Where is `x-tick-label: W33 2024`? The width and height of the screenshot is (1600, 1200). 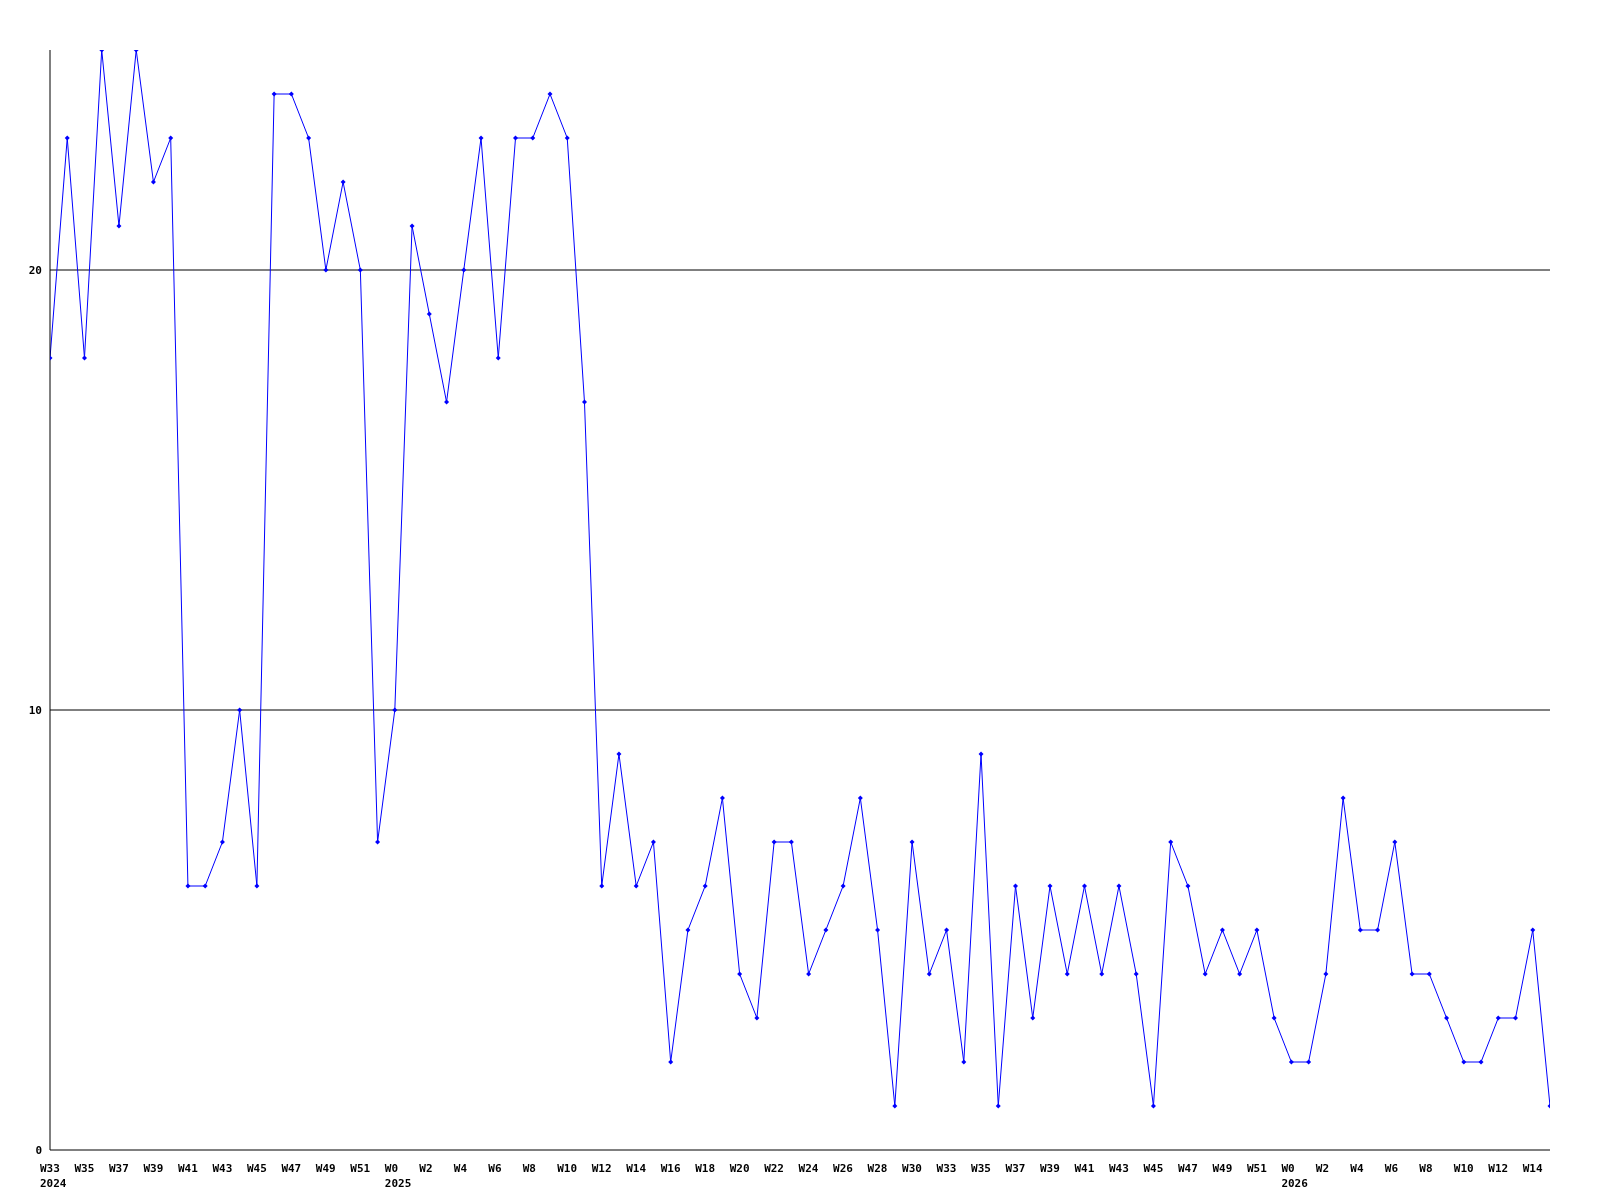 x-tick-label: W33 2024 is located at coordinates (53, 1176).